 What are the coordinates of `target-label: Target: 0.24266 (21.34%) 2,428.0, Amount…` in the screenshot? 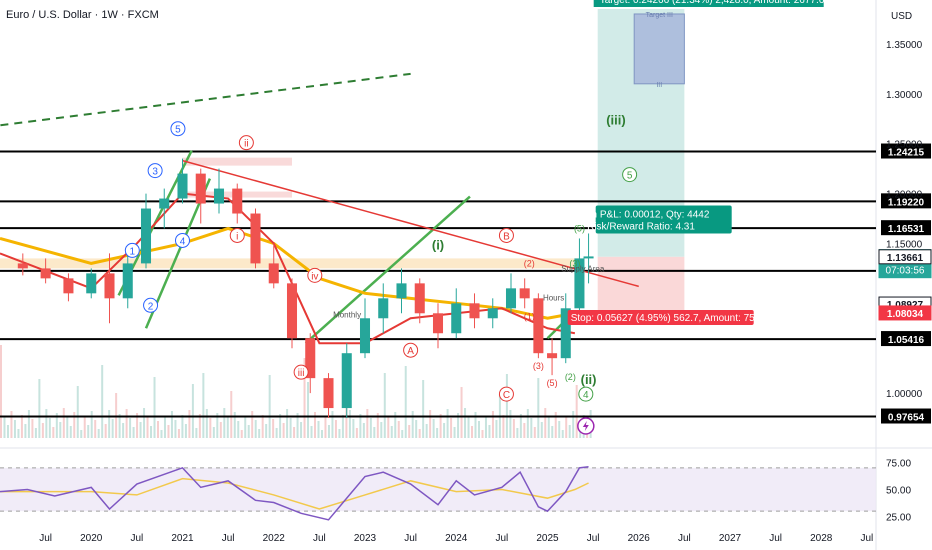 It's located at (715, 3).